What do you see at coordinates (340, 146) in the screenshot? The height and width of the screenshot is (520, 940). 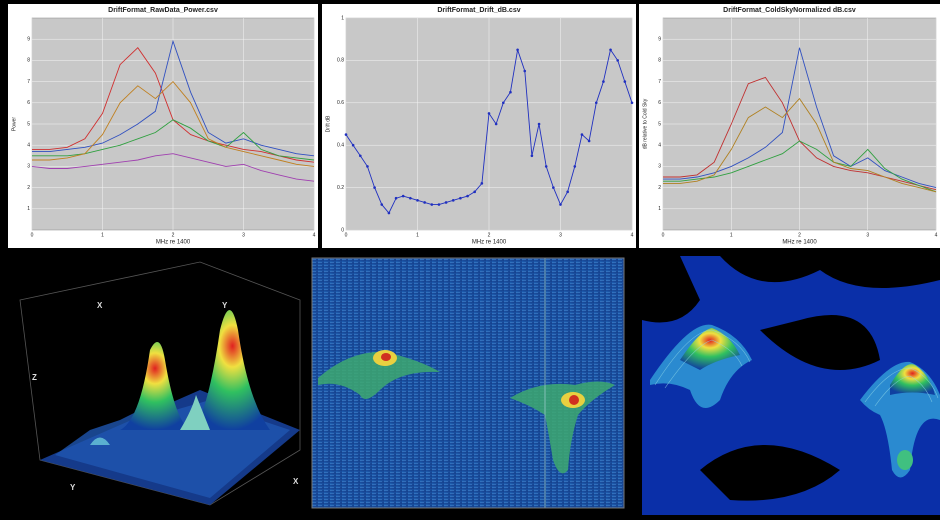 I see `y-tick-label: 0.4` at bounding box center [340, 146].